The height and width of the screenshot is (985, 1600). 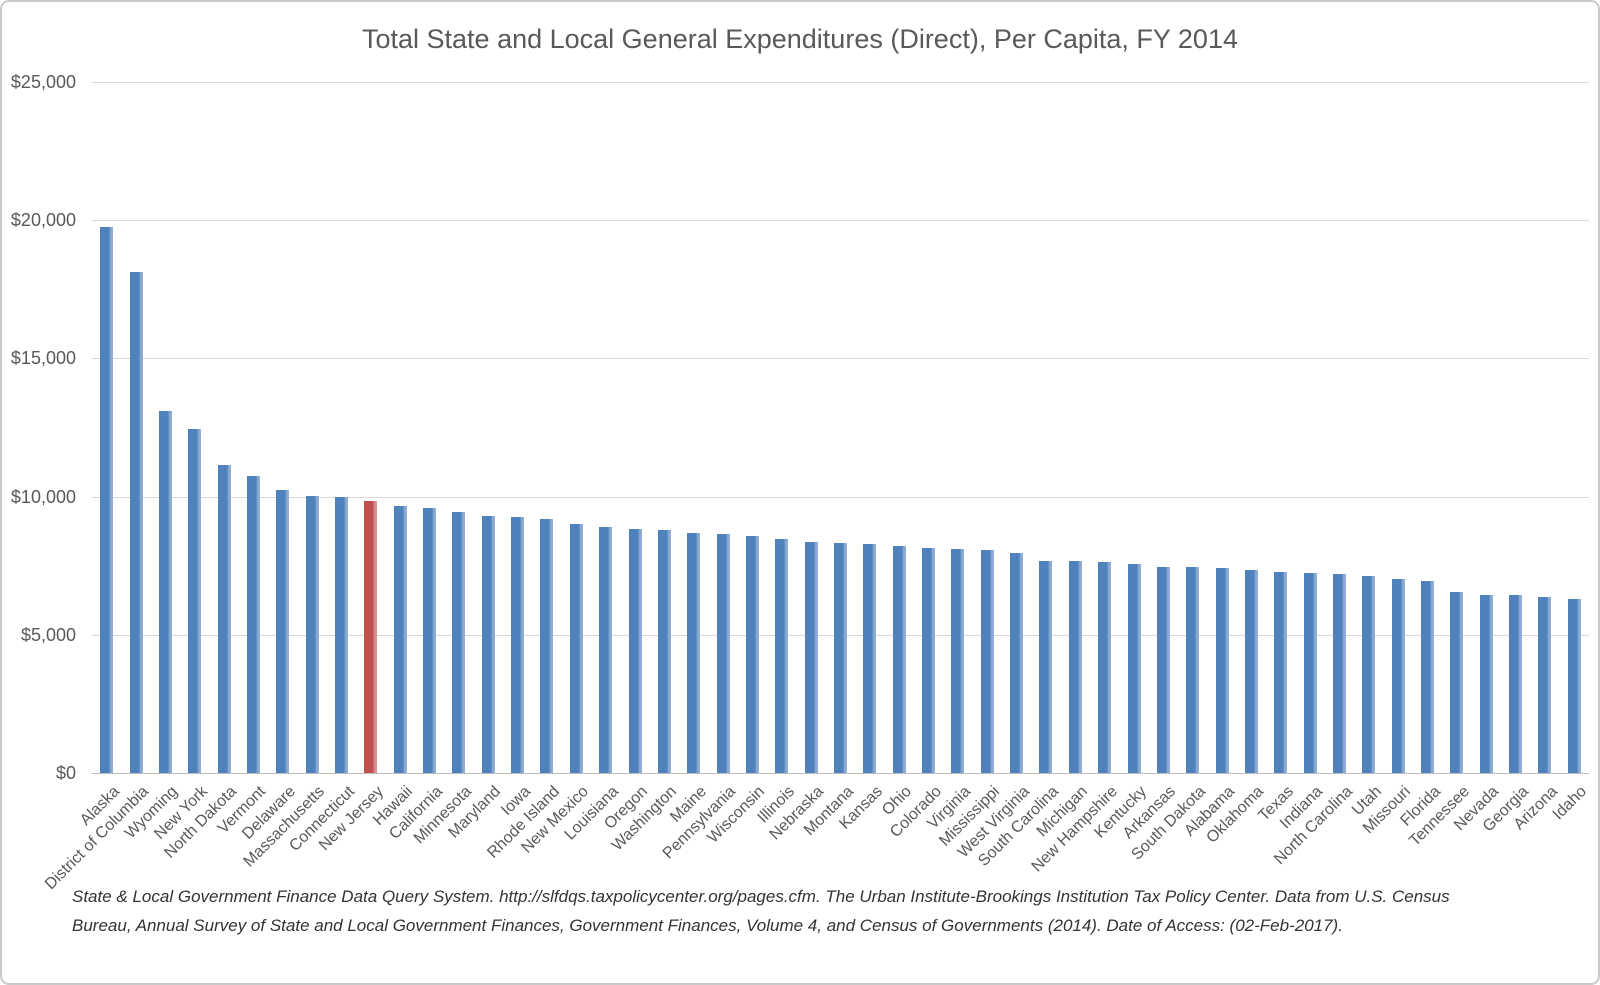 What do you see at coordinates (694, 653) in the screenshot?
I see `bar-maine` at bounding box center [694, 653].